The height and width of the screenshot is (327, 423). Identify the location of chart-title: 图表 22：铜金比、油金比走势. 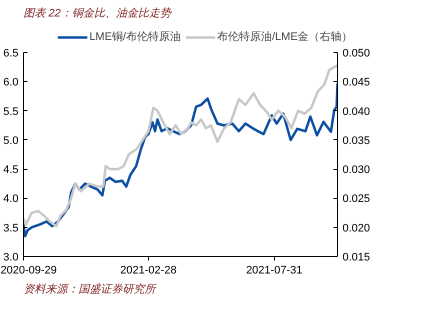
(98, 13).